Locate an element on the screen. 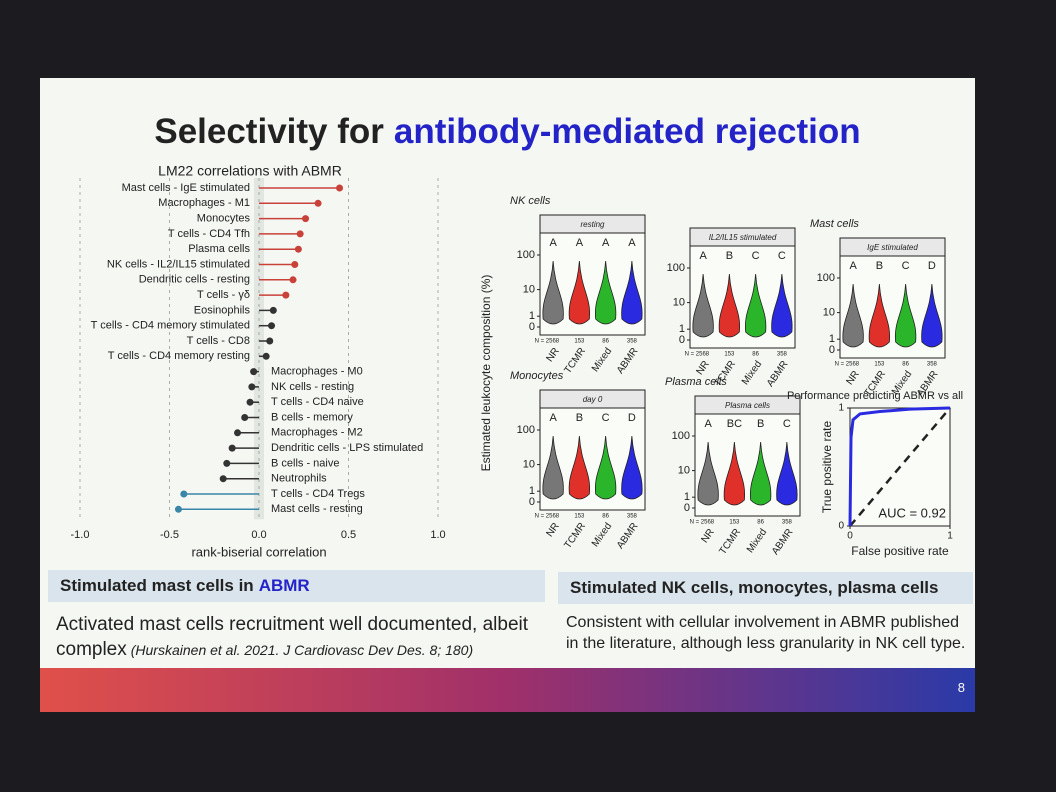  n-label: N = 2568 is located at coordinates (547, 517).